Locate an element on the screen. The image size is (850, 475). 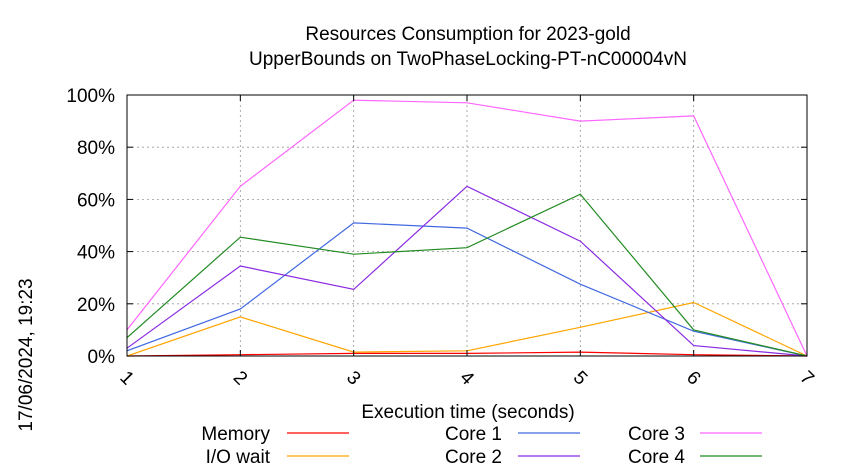
y-tick-label: 40% is located at coordinates (96, 253).